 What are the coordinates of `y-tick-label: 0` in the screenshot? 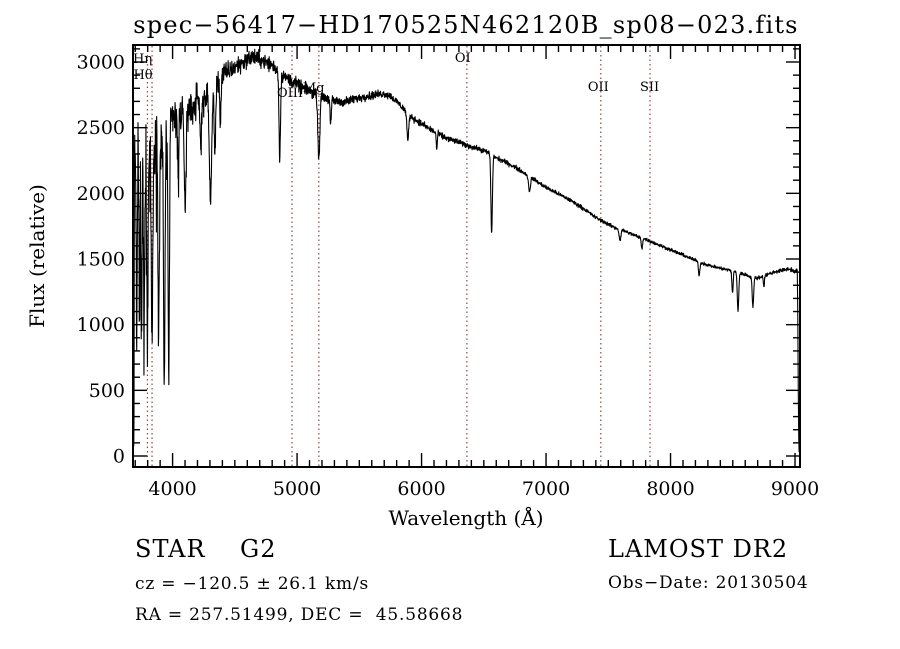 It's located at (119, 457).